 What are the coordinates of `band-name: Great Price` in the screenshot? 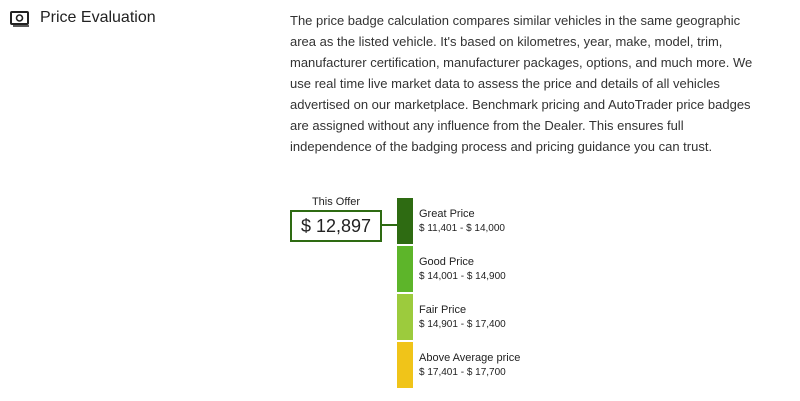 It's located at (447, 214).